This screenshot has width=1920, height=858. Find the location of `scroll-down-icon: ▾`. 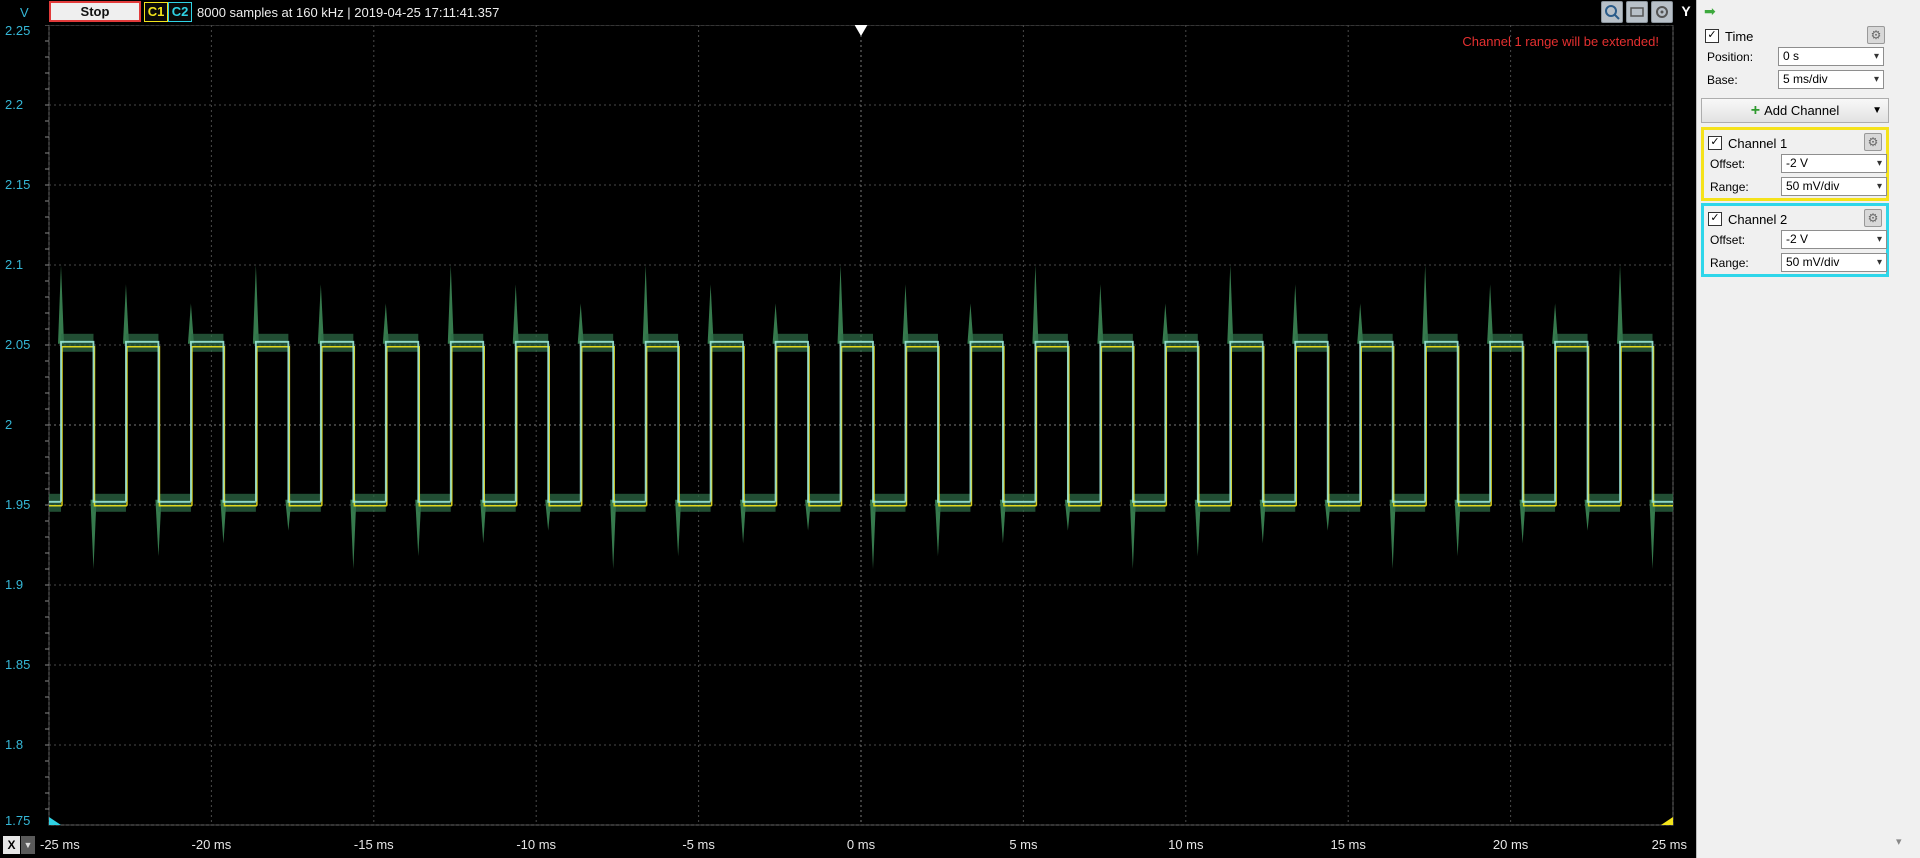

scroll-down-icon: ▾ is located at coordinates (1899, 842).